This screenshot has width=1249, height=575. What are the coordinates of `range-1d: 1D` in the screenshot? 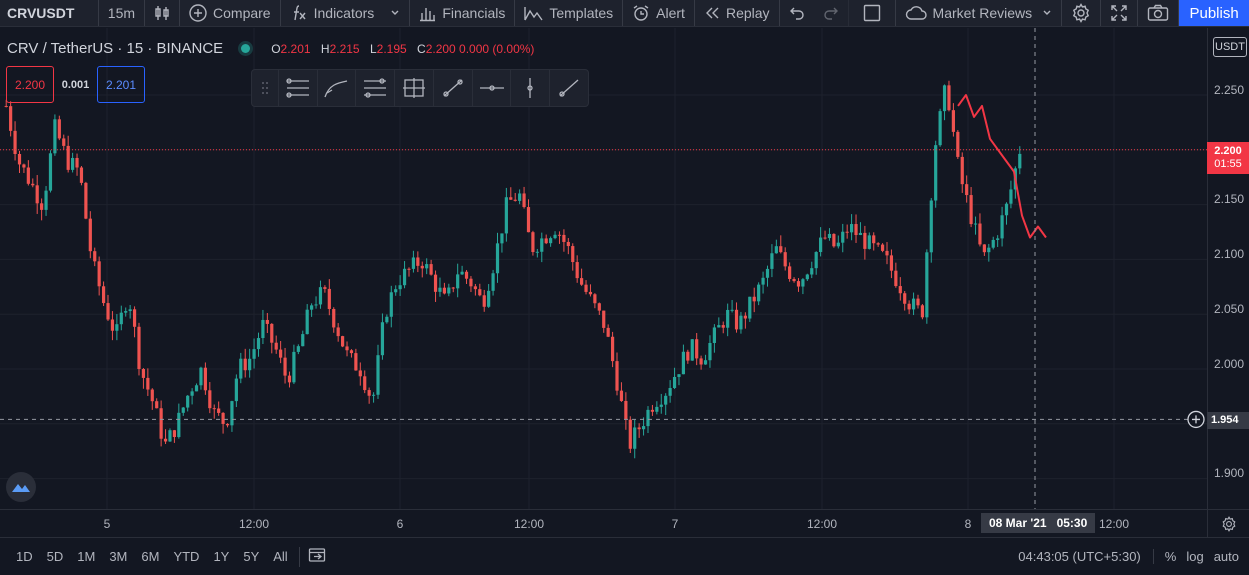 It's located at (24, 556).